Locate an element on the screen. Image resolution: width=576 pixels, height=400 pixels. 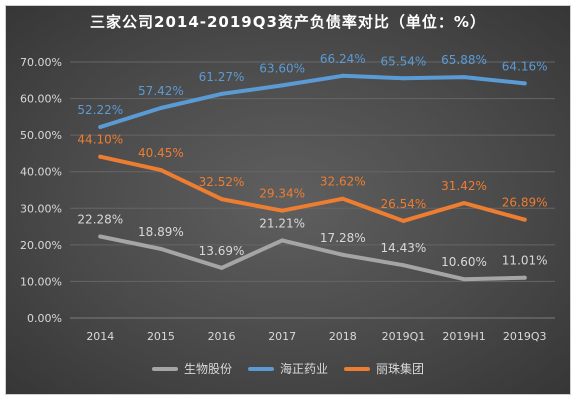
data-label: 21.21% is located at coordinates (282, 223).